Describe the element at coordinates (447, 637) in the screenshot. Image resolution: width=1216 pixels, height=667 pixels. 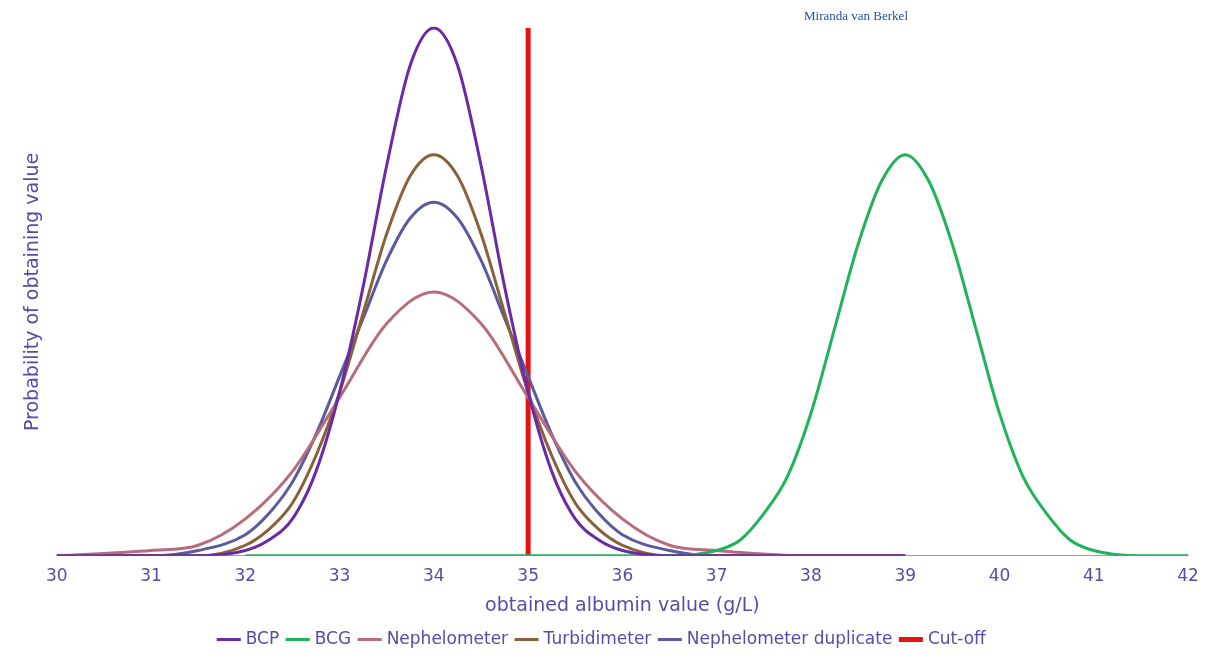
I see `legend-label: Nephelometer` at that location.